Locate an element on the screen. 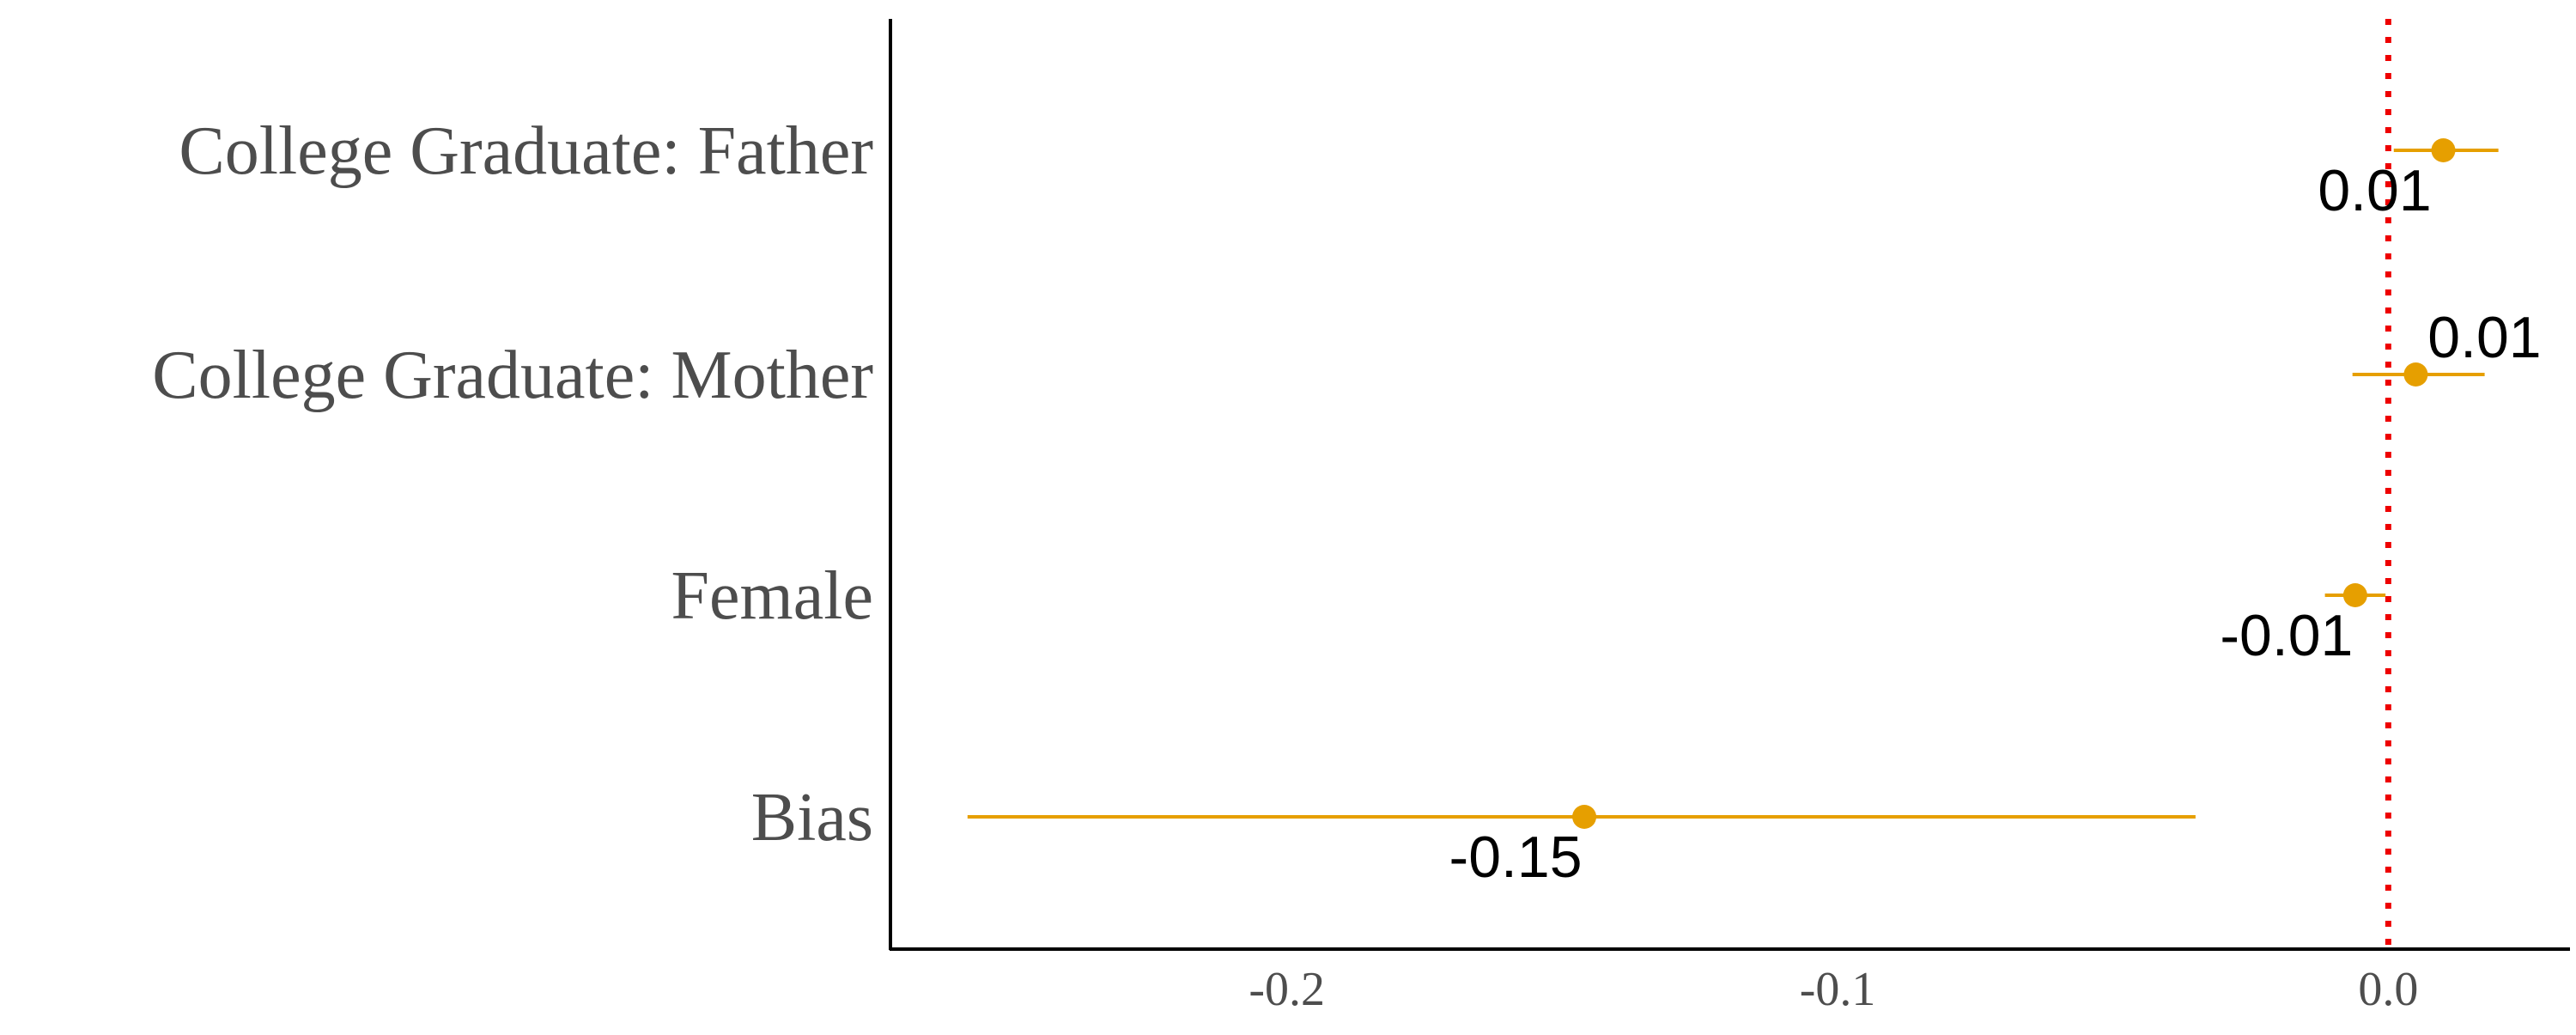  y-category-label: College Graduate: Mother is located at coordinates (512, 375).